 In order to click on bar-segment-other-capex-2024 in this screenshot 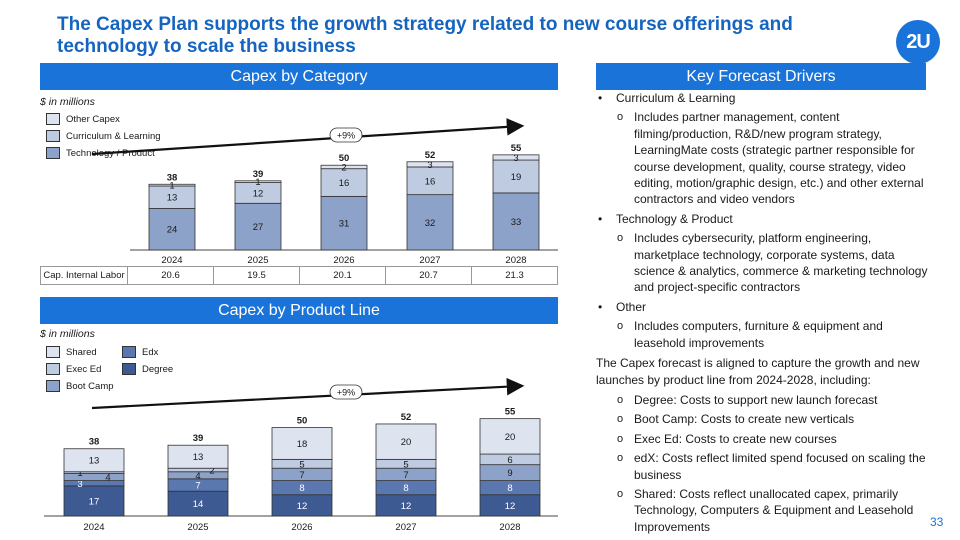, I will do `click(172, 185)`.